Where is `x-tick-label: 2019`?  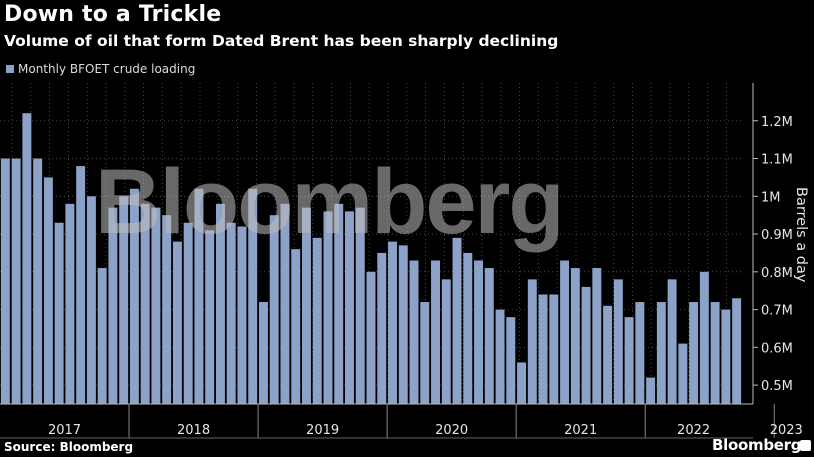
x-tick-label: 2019 is located at coordinates (322, 430).